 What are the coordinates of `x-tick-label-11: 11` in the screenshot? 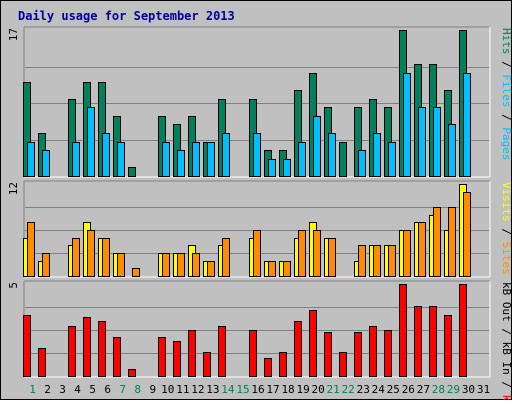 It's located at (182, 389).